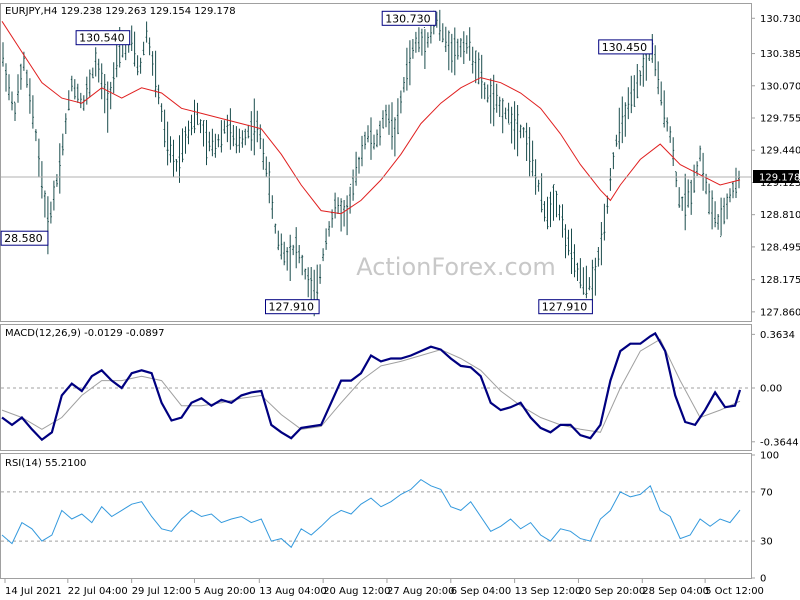 The height and width of the screenshot is (600, 800). Describe the element at coordinates (780, 151) in the screenshot. I see `y-tick-label: 129.440` at that location.